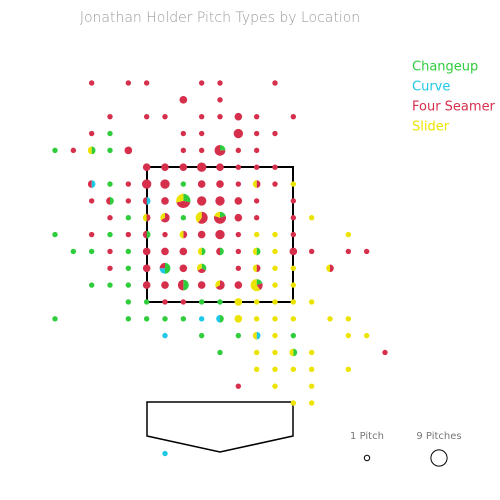  I want to click on home-plate, so click(220, 427).